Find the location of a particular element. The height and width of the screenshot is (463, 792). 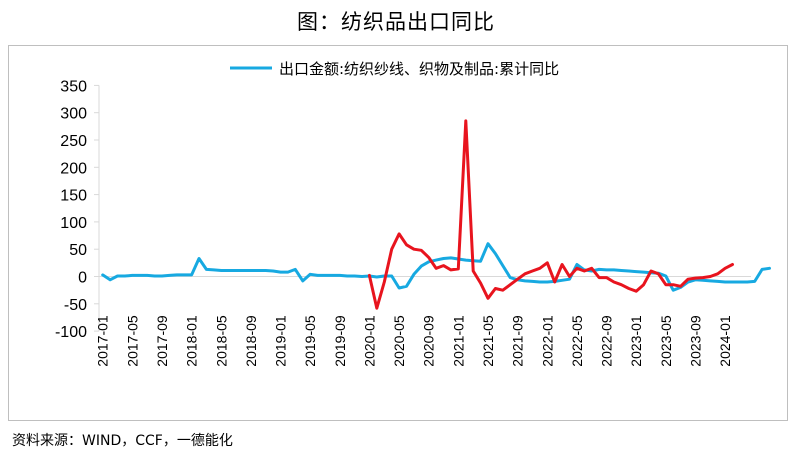

y-tick-label: -50 is located at coordinates (75, 305).